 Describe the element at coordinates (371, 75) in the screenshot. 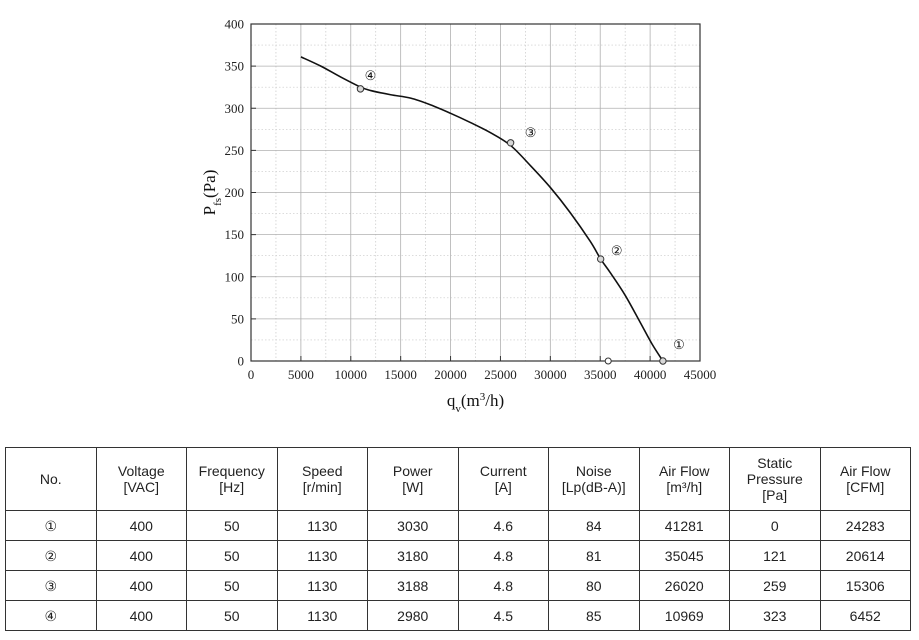

I see `point-label-4: ④` at that location.